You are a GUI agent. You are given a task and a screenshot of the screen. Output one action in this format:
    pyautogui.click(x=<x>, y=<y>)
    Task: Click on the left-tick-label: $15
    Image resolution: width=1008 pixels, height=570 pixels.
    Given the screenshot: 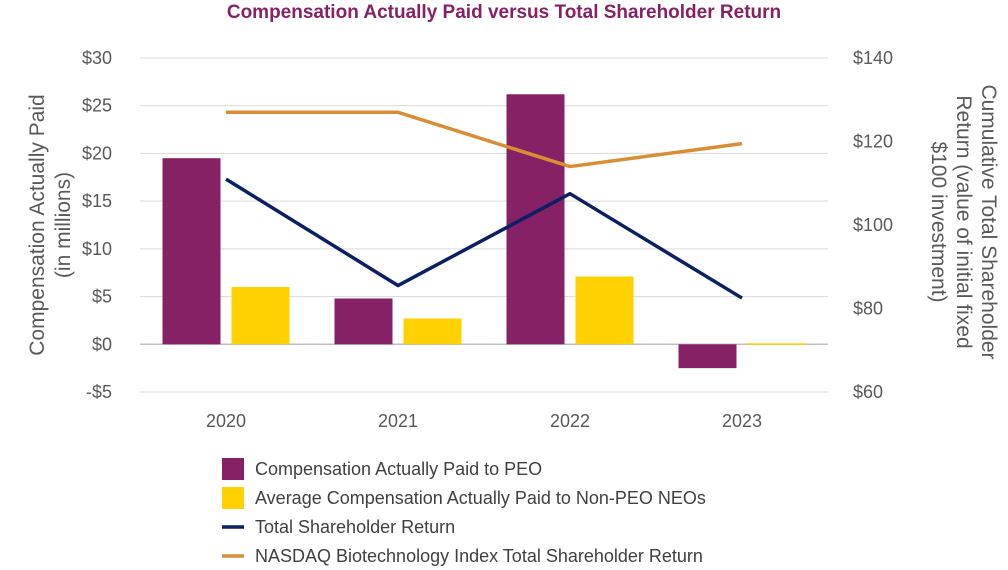 What is the action you would take?
    pyautogui.click(x=97, y=201)
    